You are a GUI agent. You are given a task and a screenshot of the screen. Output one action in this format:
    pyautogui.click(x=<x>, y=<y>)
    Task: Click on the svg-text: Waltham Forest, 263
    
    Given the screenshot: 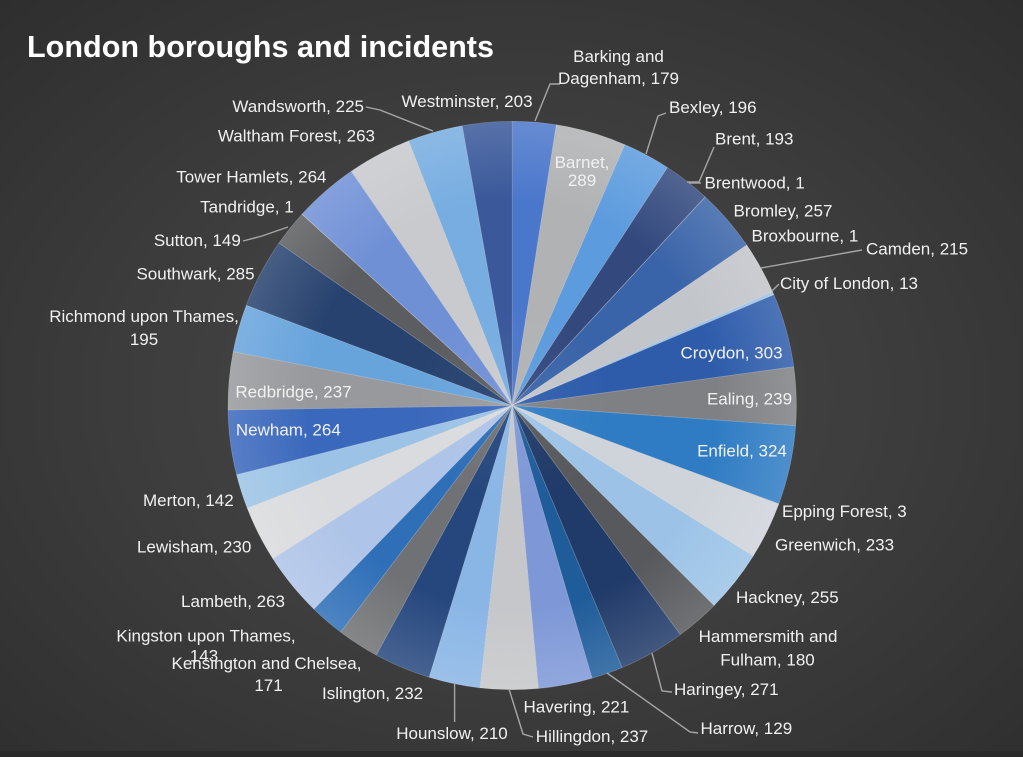 What is the action you would take?
    pyautogui.click(x=296, y=136)
    